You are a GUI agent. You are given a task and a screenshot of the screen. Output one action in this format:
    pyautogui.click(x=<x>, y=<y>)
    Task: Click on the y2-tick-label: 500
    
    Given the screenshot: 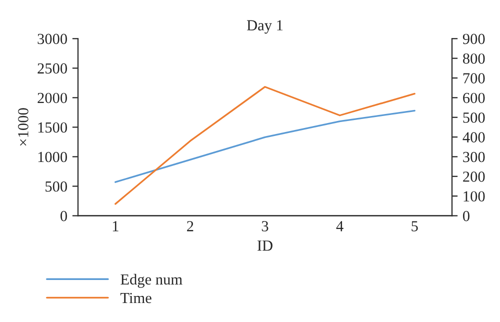 What is the action you would take?
    pyautogui.click(x=474, y=117)
    